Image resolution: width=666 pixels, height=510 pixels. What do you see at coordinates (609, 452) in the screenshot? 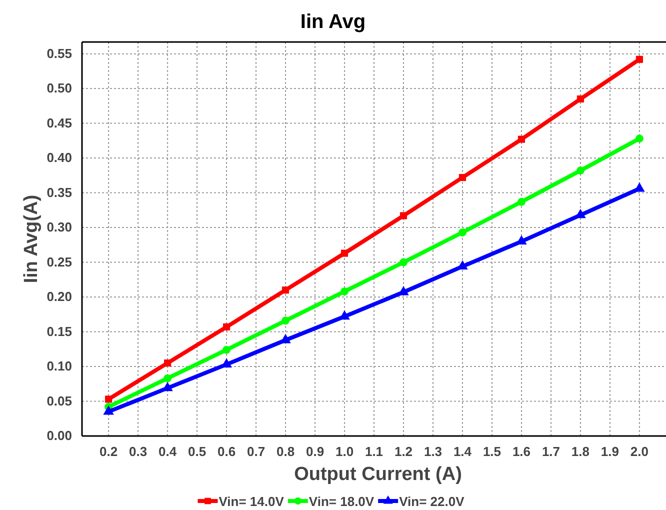
I see `x-tick-label: 1.9` at bounding box center [609, 452].